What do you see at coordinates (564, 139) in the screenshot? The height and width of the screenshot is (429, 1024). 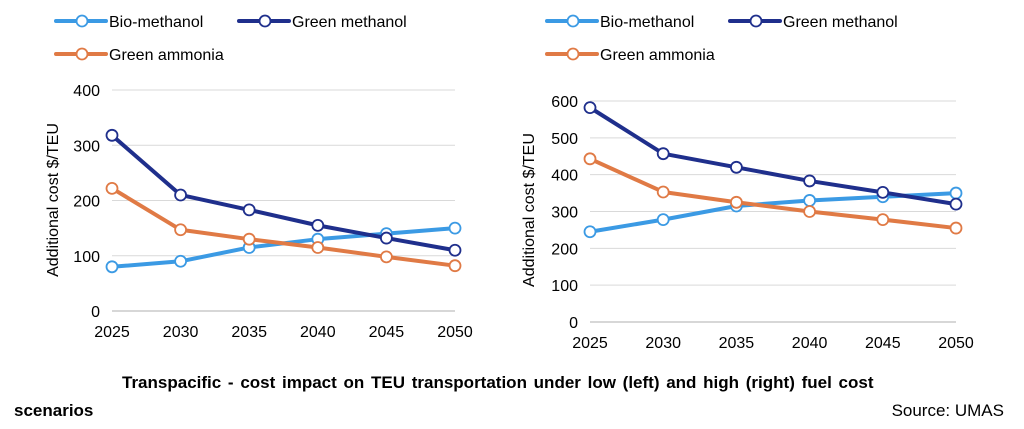 I see `y-tick-label: 500` at bounding box center [564, 139].